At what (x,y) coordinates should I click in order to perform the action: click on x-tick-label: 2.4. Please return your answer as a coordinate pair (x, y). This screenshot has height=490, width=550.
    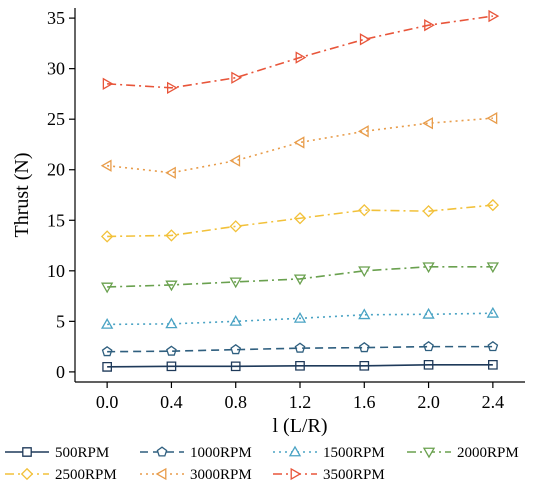
    Looking at the image, I should click on (493, 402).